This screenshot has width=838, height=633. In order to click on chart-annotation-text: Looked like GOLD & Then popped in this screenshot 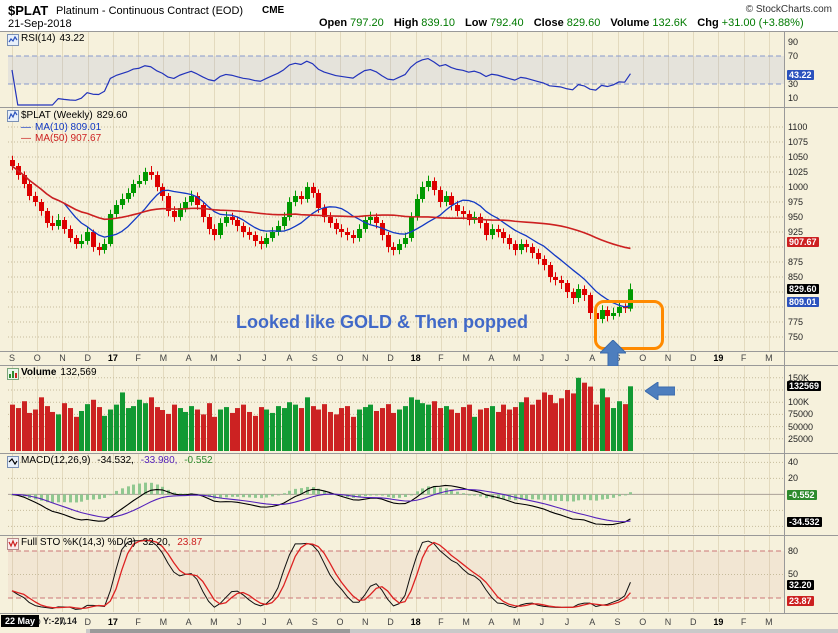, I will do `click(382, 322)`.